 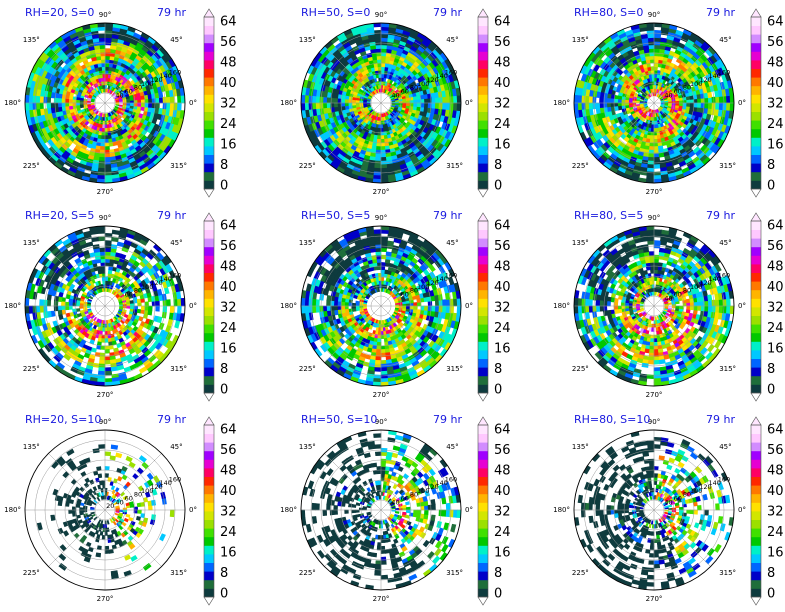 What do you see at coordinates (395, 95) in the screenshot?
I see `radial-tick-label: 40` at bounding box center [395, 95].